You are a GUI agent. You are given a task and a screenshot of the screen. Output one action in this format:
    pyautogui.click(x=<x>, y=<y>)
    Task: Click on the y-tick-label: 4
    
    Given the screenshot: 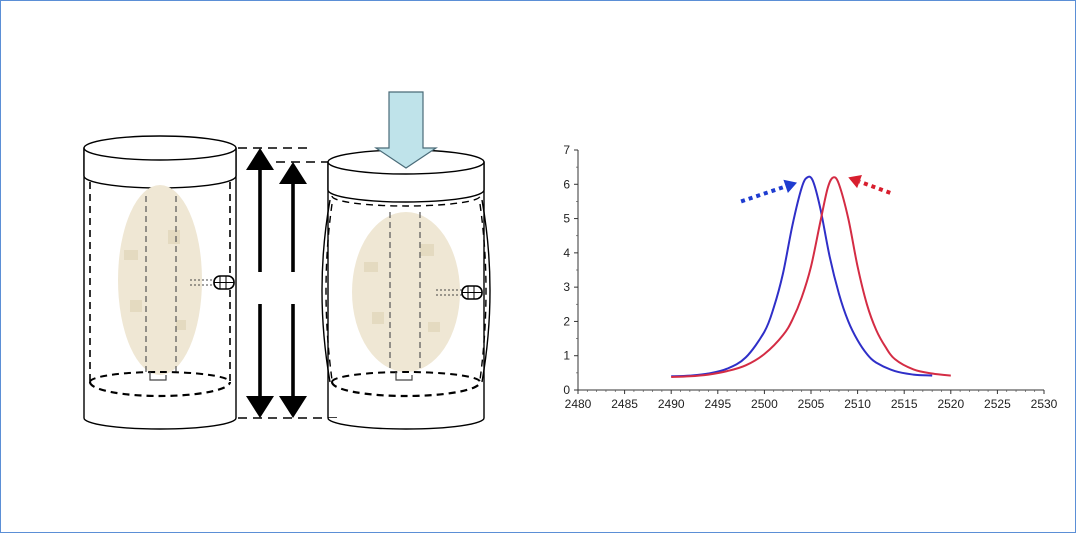 What is the action you would take?
    pyautogui.click(x=566, y=253)
    